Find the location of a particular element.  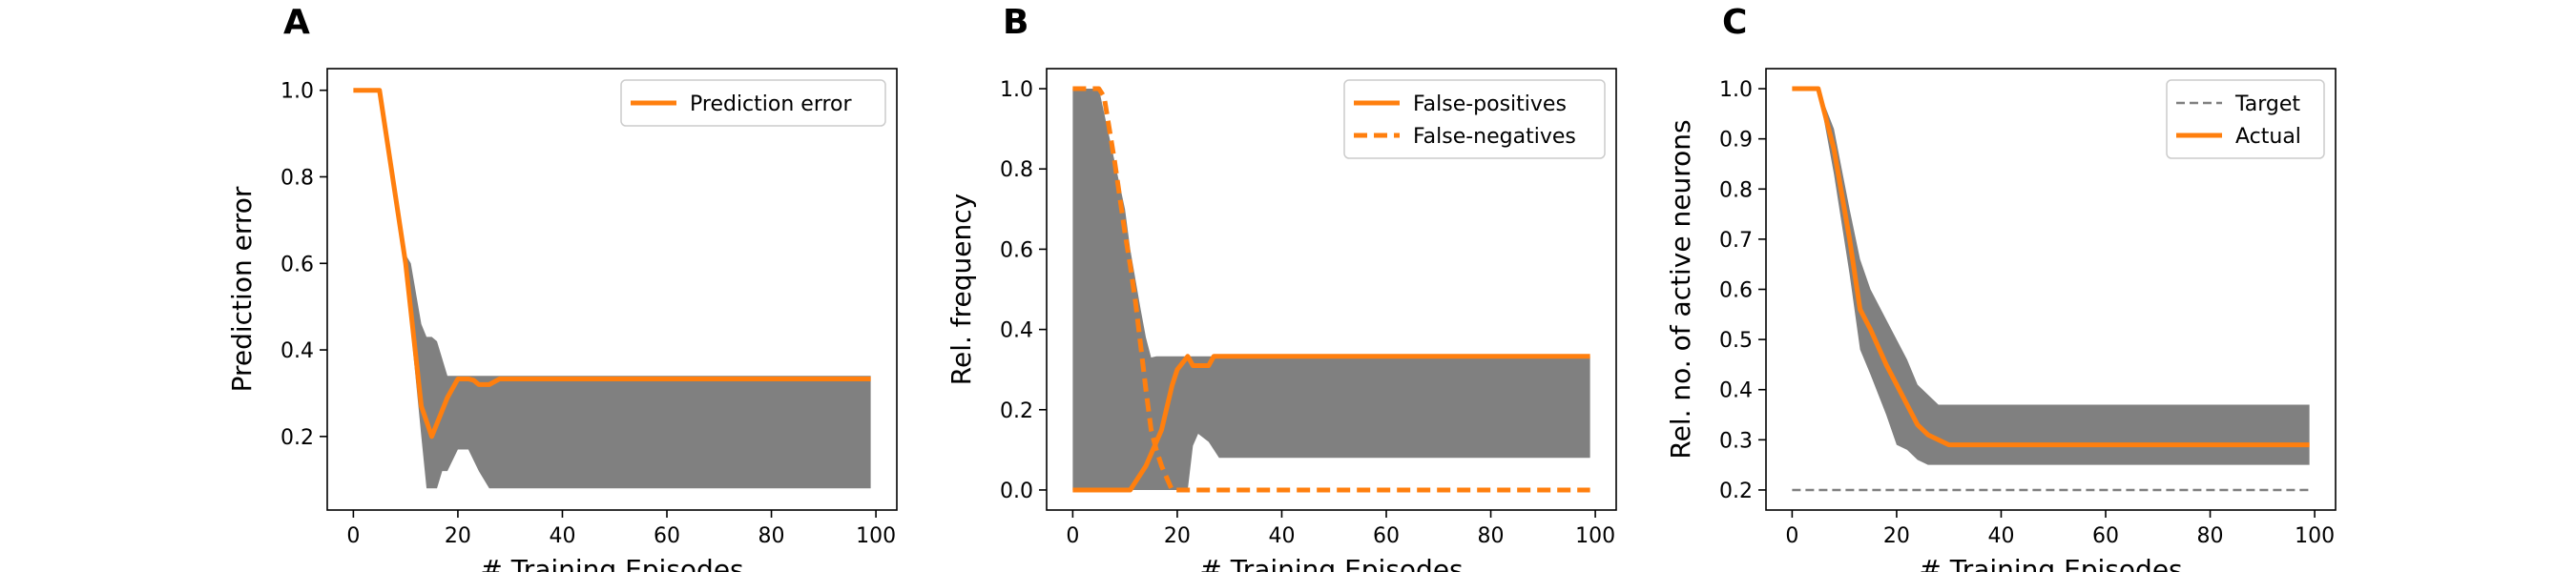

x-axis-label-a: # Training Episodes is located at coordinates (611, 563).